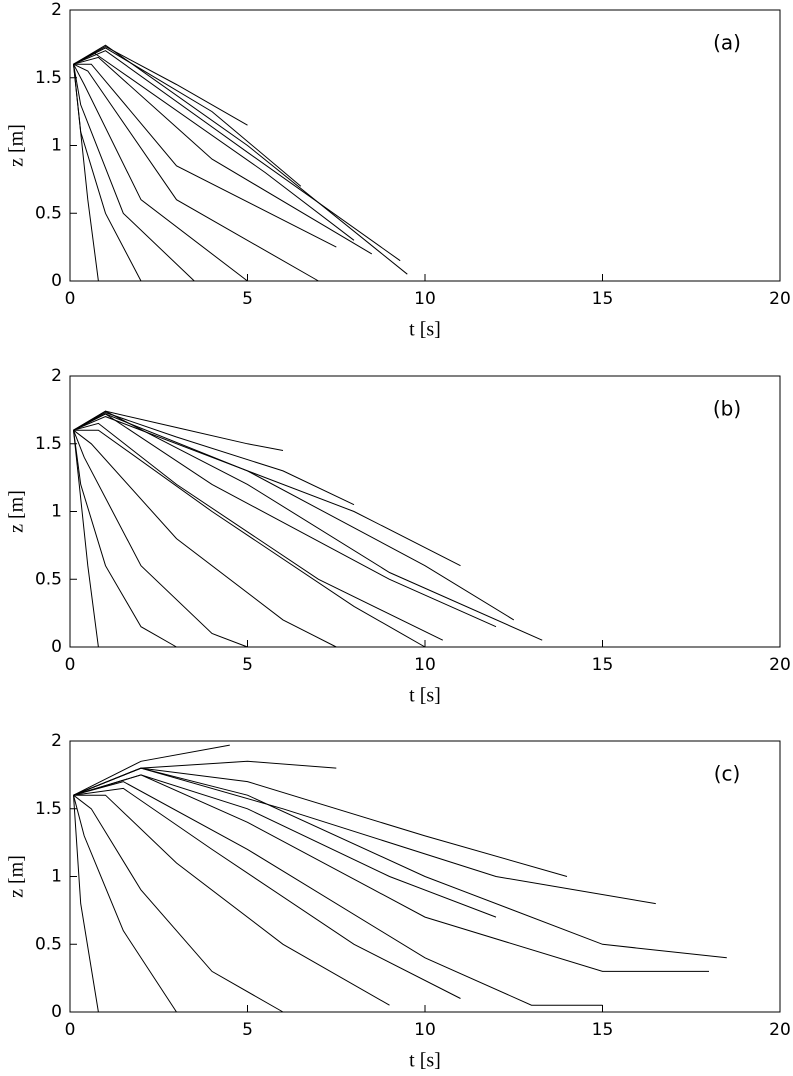  I want to click on panel-label: (b), so click(727, 409).